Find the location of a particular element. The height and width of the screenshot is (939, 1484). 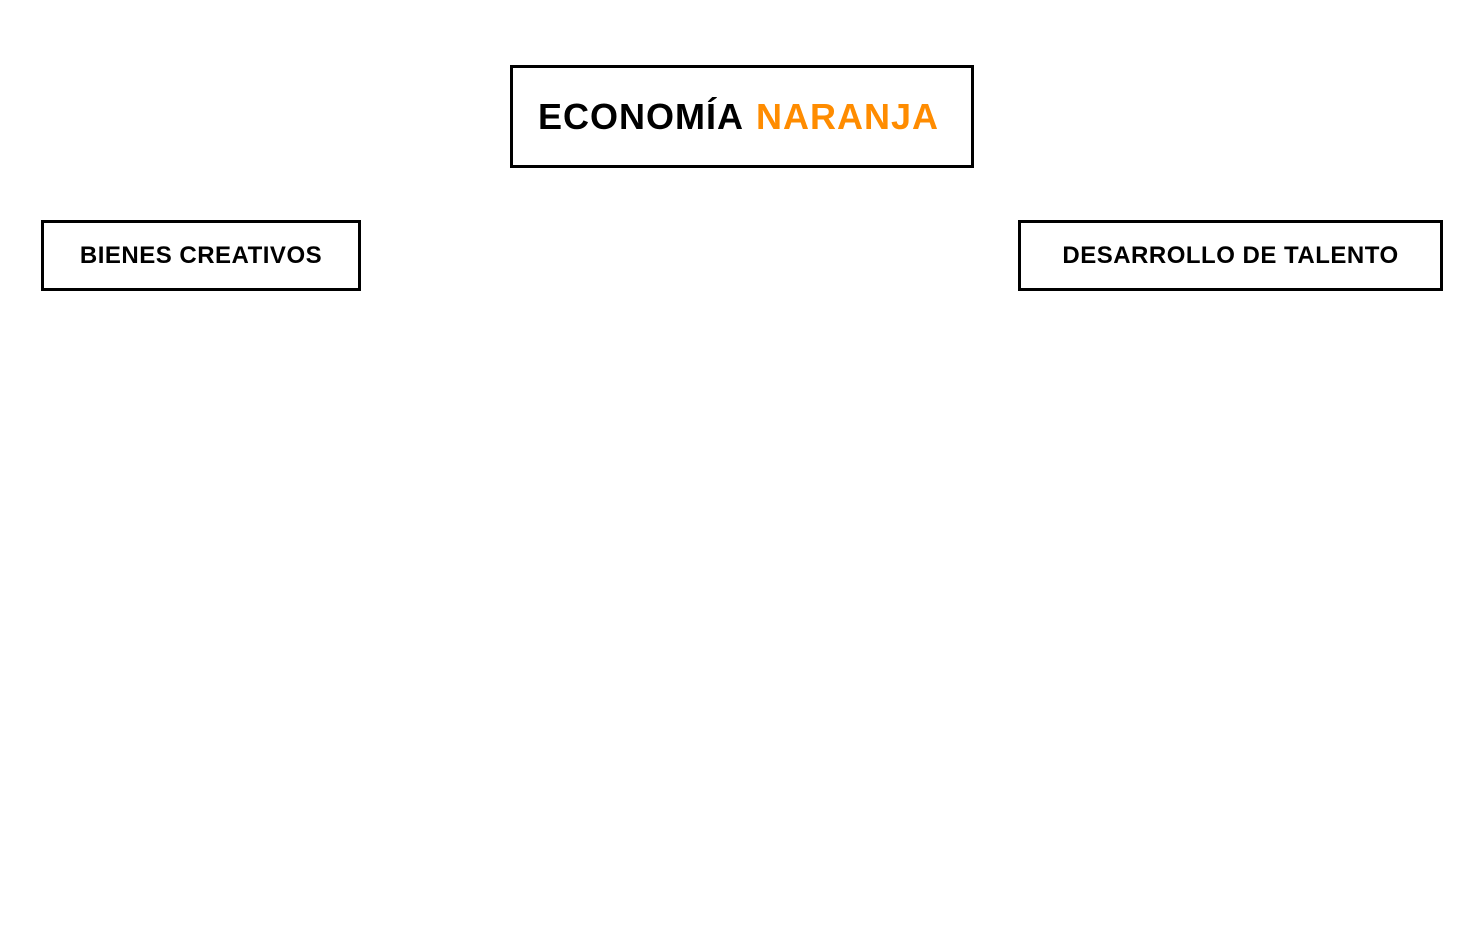

title-text-naranja: NARANJA is located at coordinates (848, 116).